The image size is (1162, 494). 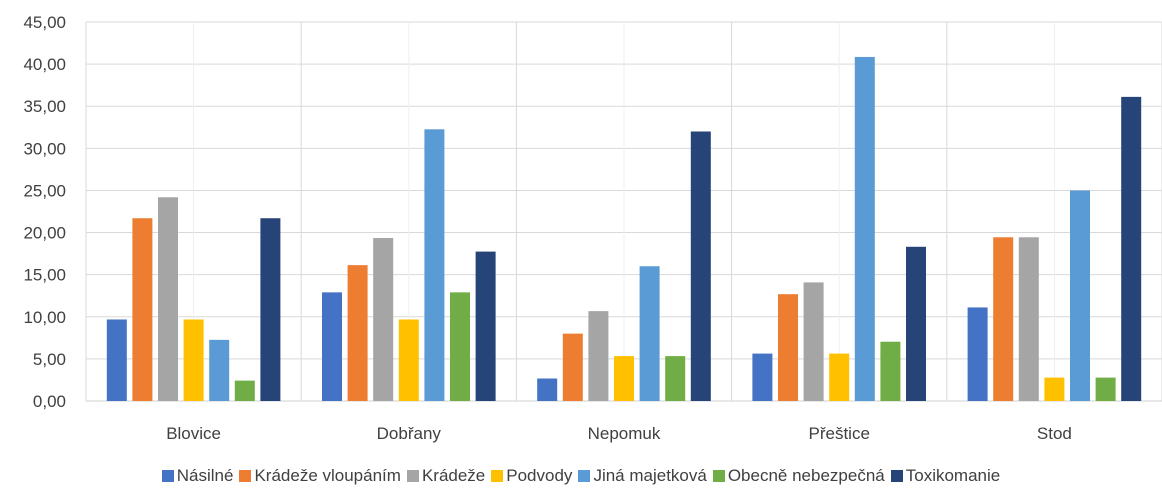 What do you see at coordinates (44, 106) in the screenshot?
I see `y-tick-label: 35,00` at bounding box center [44, 106].